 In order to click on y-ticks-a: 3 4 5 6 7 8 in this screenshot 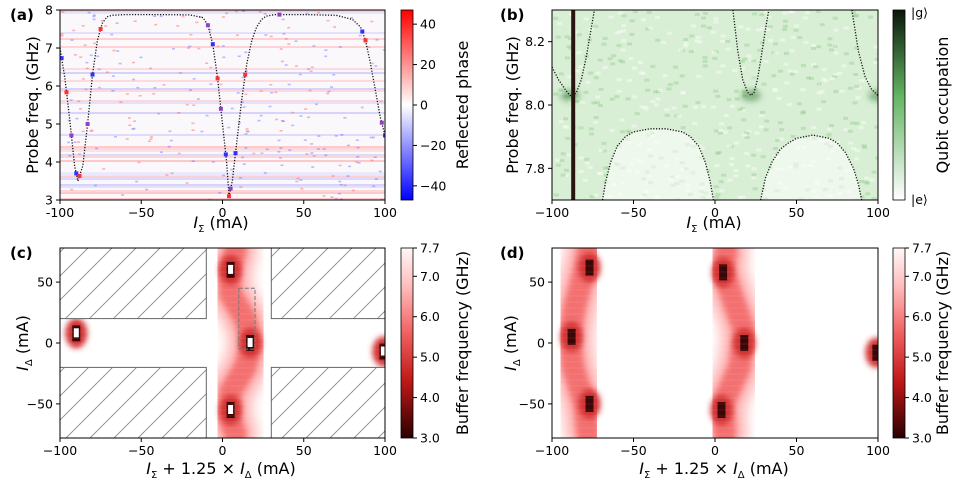, I will do `click(52, 105)`.